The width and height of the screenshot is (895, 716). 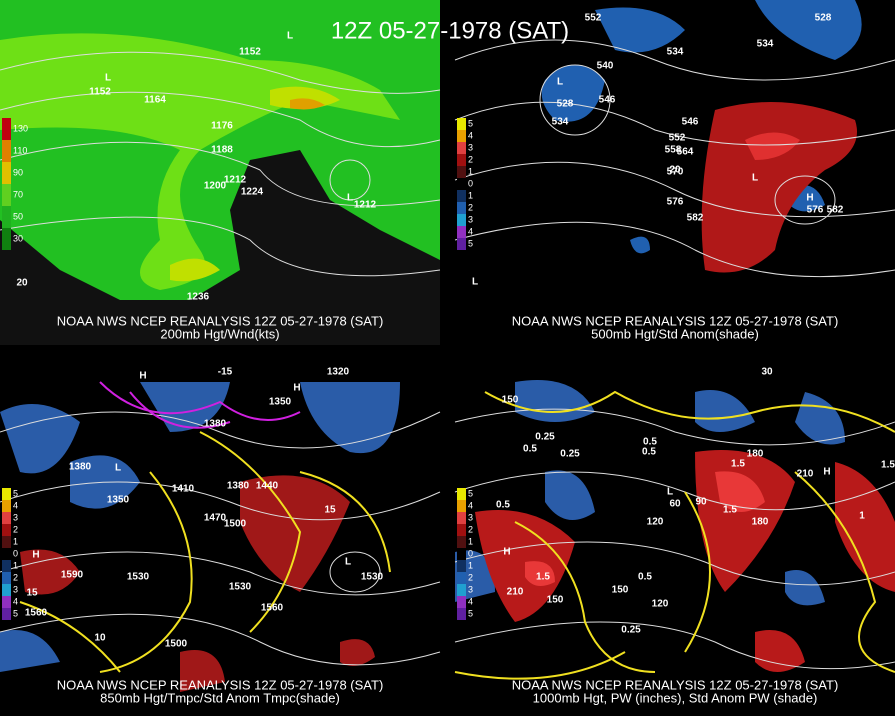 What do you see at coordinates (272, 608) in the screenshot?
I see `contour-label: 1560` at bounding box center [272, 608].